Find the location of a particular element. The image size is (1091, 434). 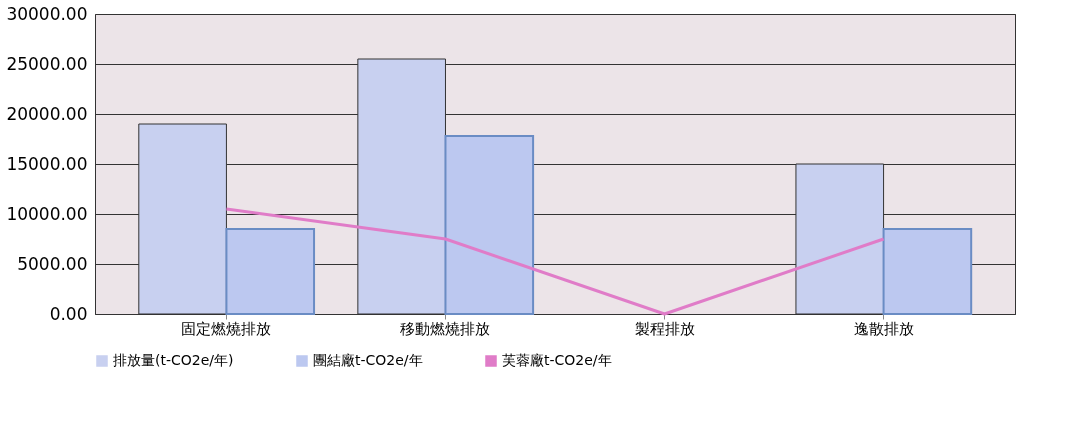

legend-label: 排放量(t-CO2e/年) is located at coordinates (173, 360).